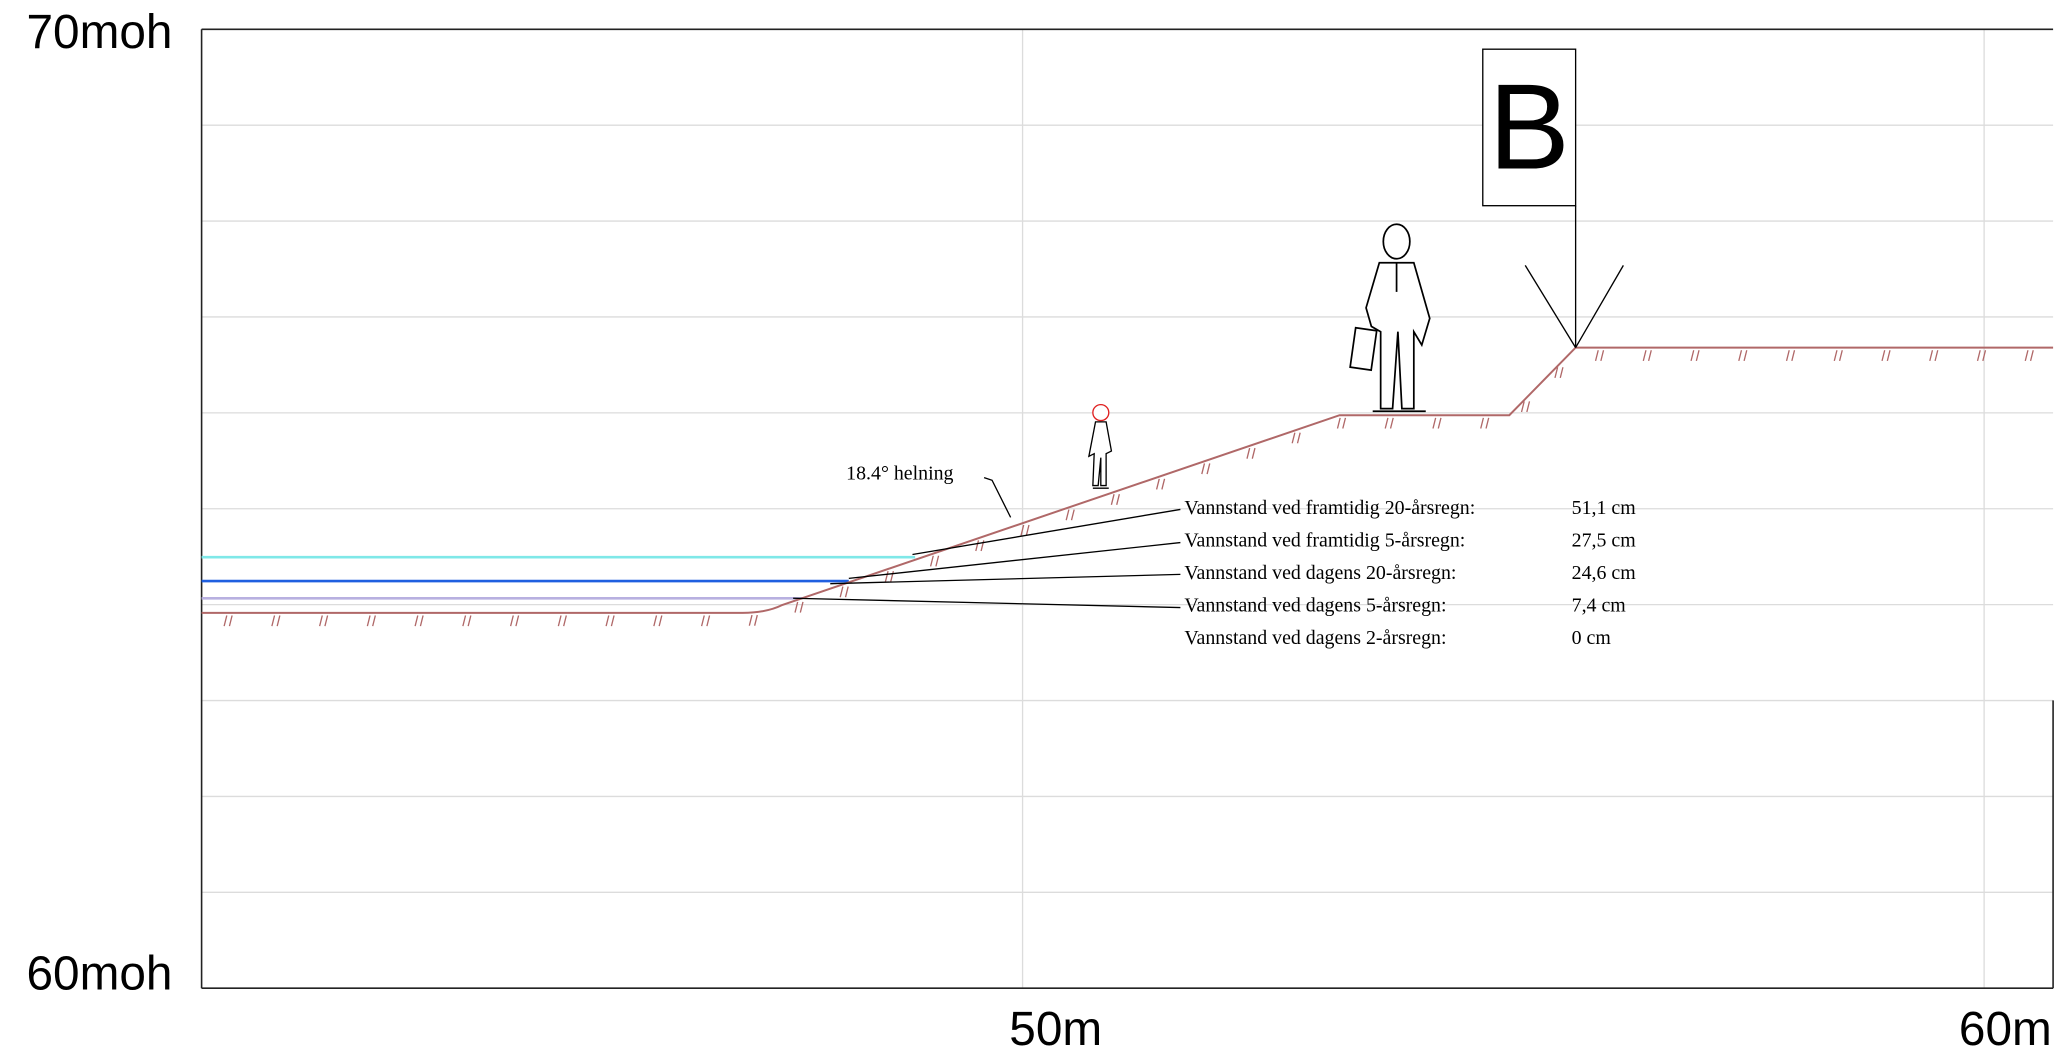  I want to click on water-level-value: 27,5 cm, so click(1604, 540).